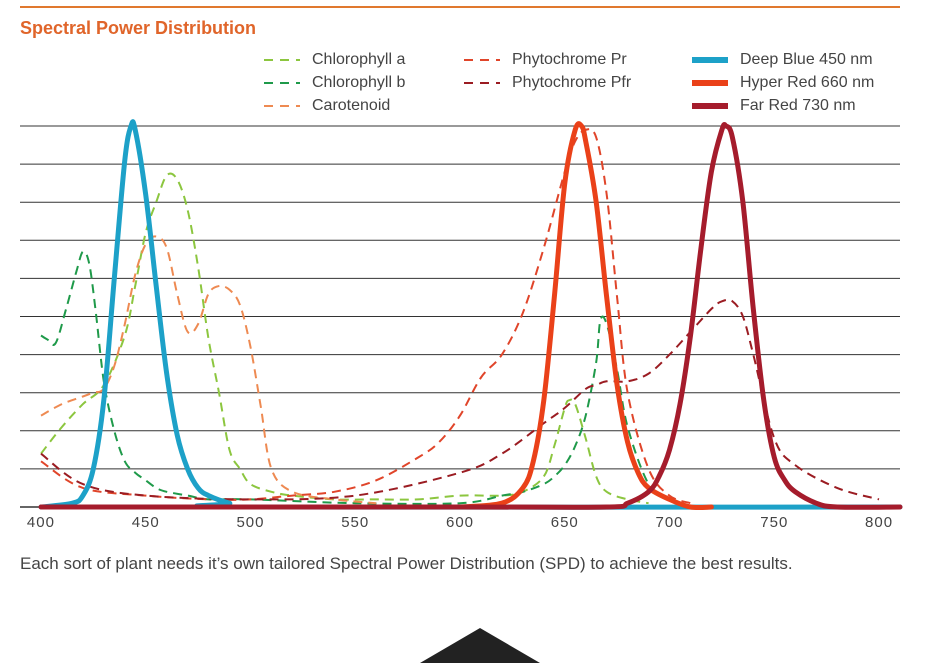  I want to click on legend-label: Hyper Red 660 nm, so click(807, 82).